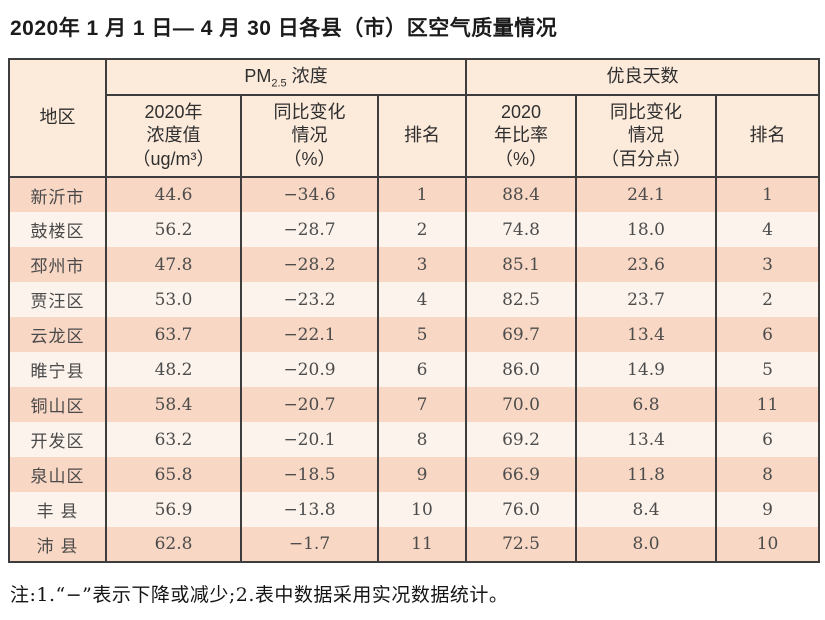  Describe the element at coordinates (422, 264) in the screenshot. I see `pm-rank-cell: 3` at that location.